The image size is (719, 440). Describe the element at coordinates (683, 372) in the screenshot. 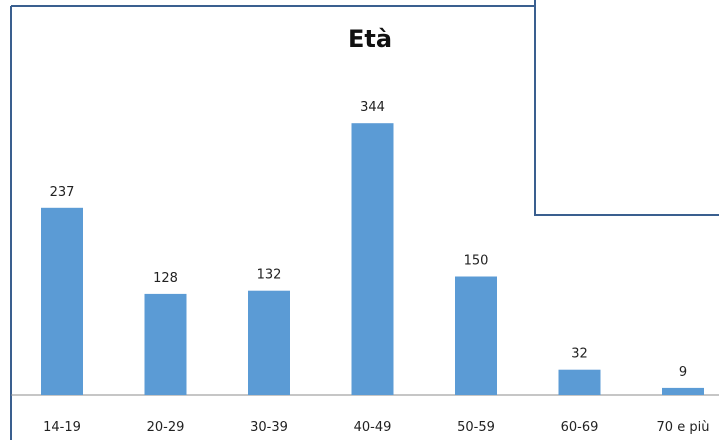

I see `data-label: 9` at that location.